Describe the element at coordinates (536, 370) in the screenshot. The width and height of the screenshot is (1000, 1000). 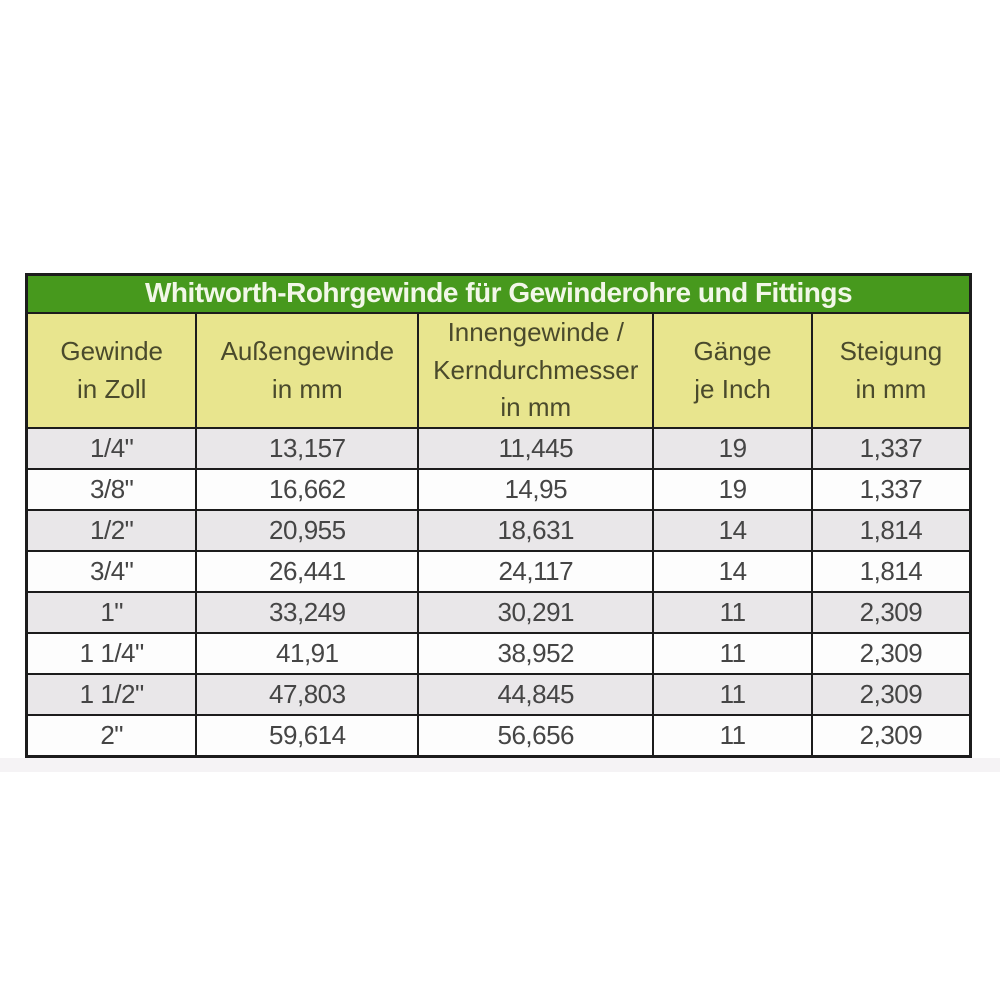
I see `column-header: Innengewinde / Kerndurchmesser in mm` at that location.